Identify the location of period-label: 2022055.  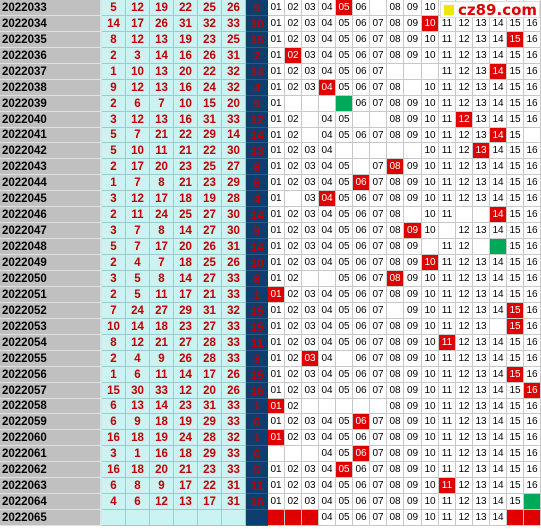
(50, 359).